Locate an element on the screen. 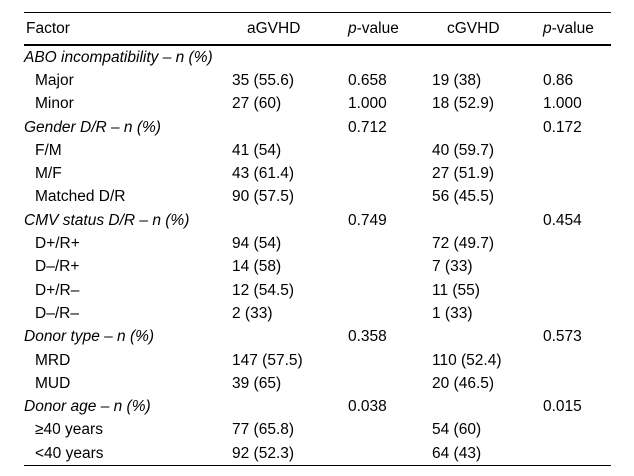 This screenshot has height=476, width=634. col-header-cgvhd: cGVHD is located at coordinates (487, 29).